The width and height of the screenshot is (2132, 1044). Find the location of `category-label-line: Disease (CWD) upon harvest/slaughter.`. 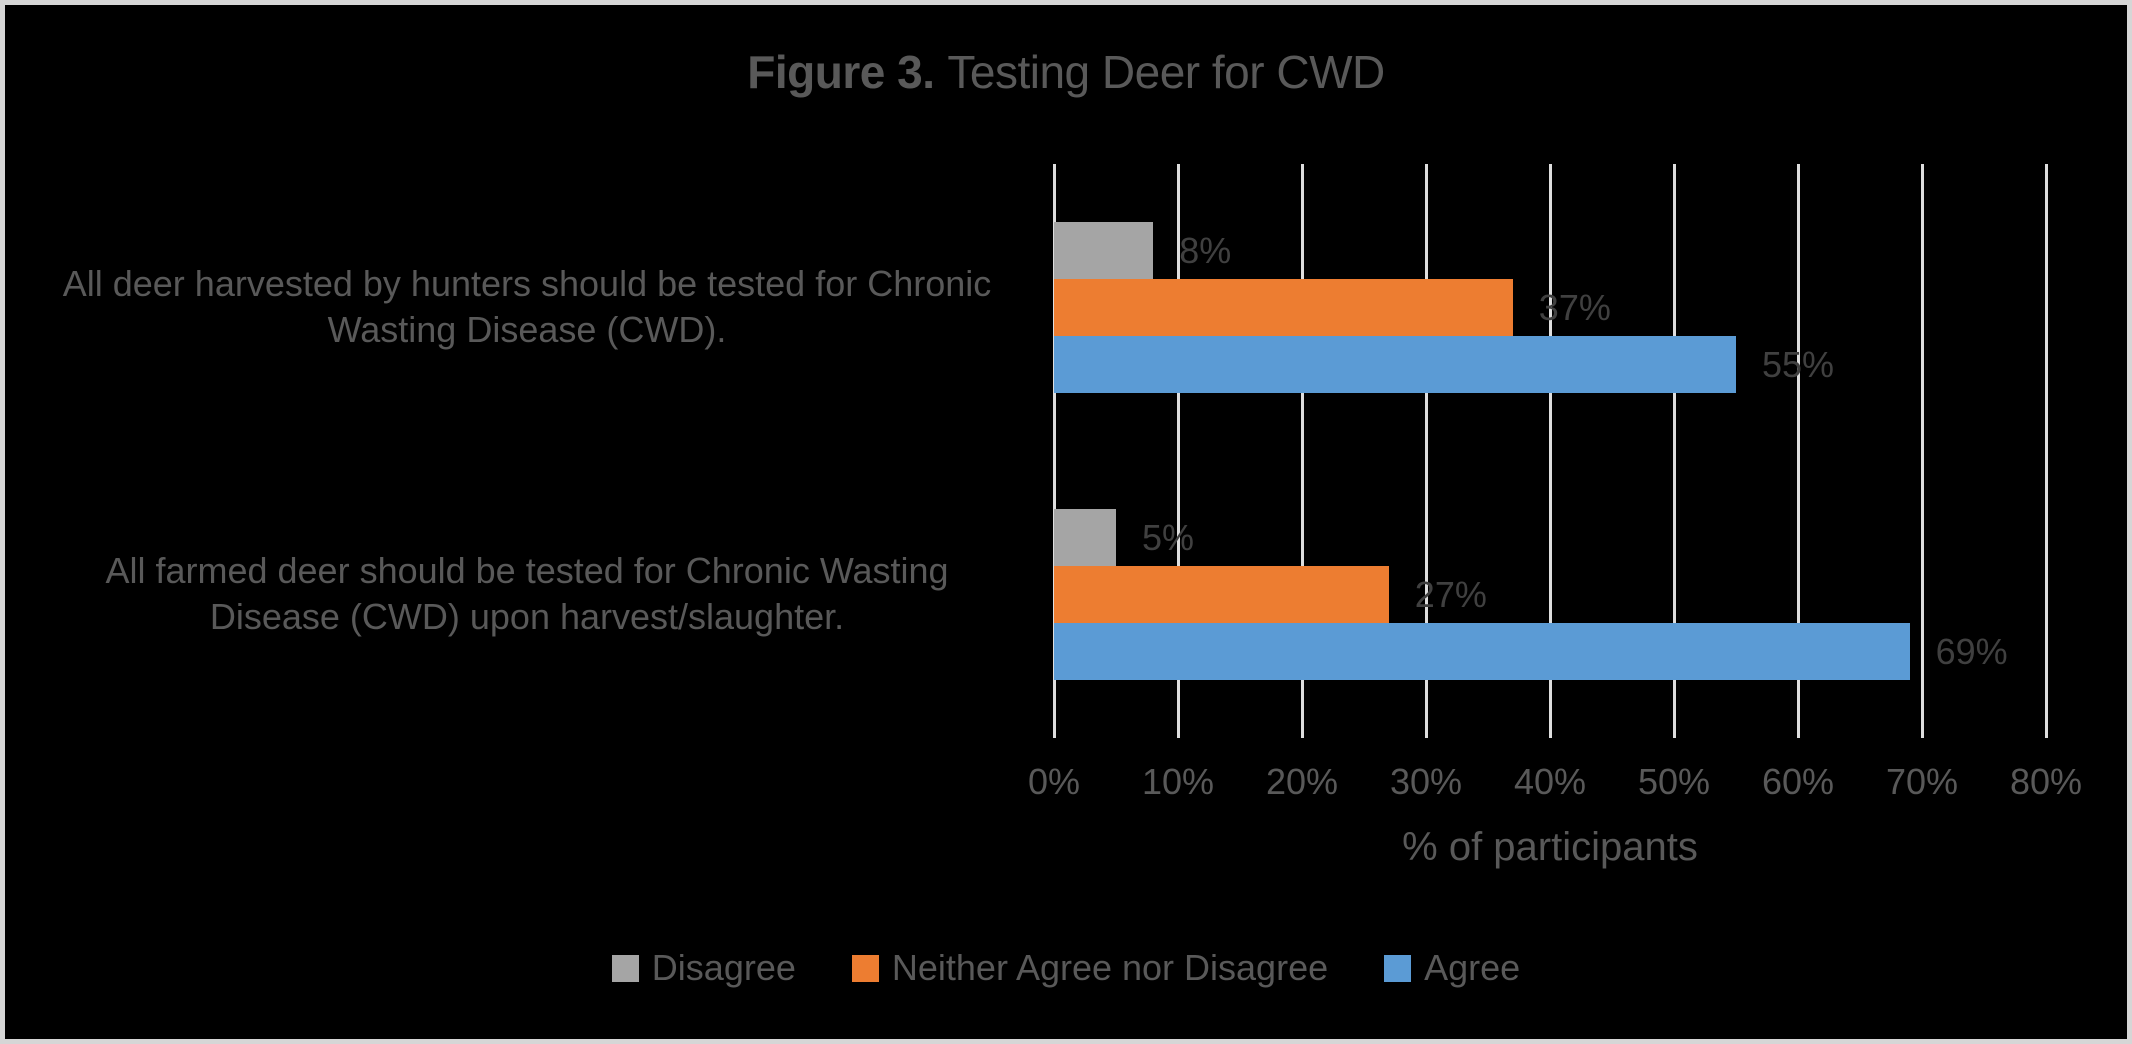

category-label-line: Disease (CWD) upon harvest/slaughter. is located at coordinates (527, 617).